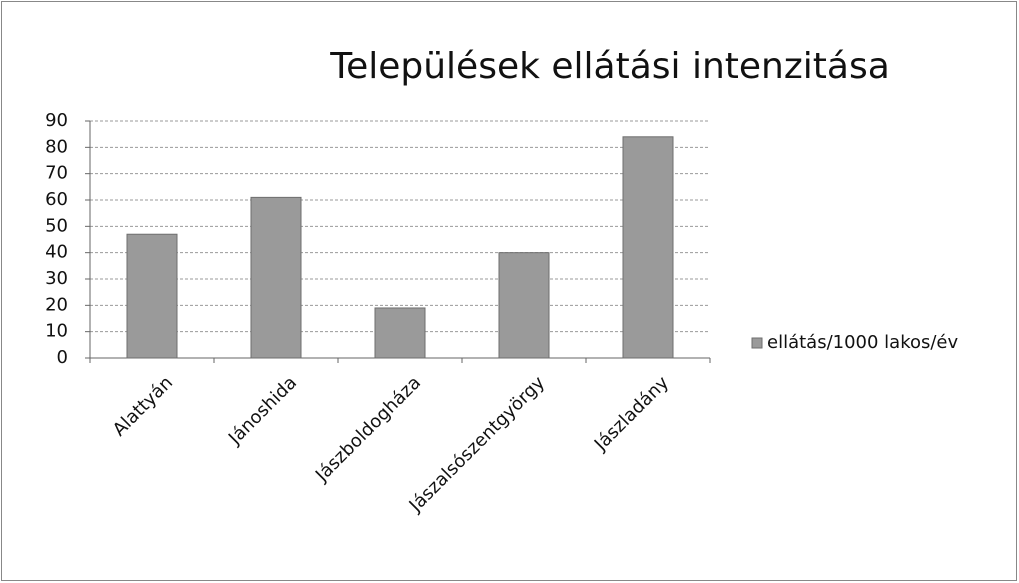 The height and width of the screenshot is (583, 1019). What do you see at coordinates (56, 120) in the screenshot?
I see `y-tick-label: 90` at bounding box center [56, 120].